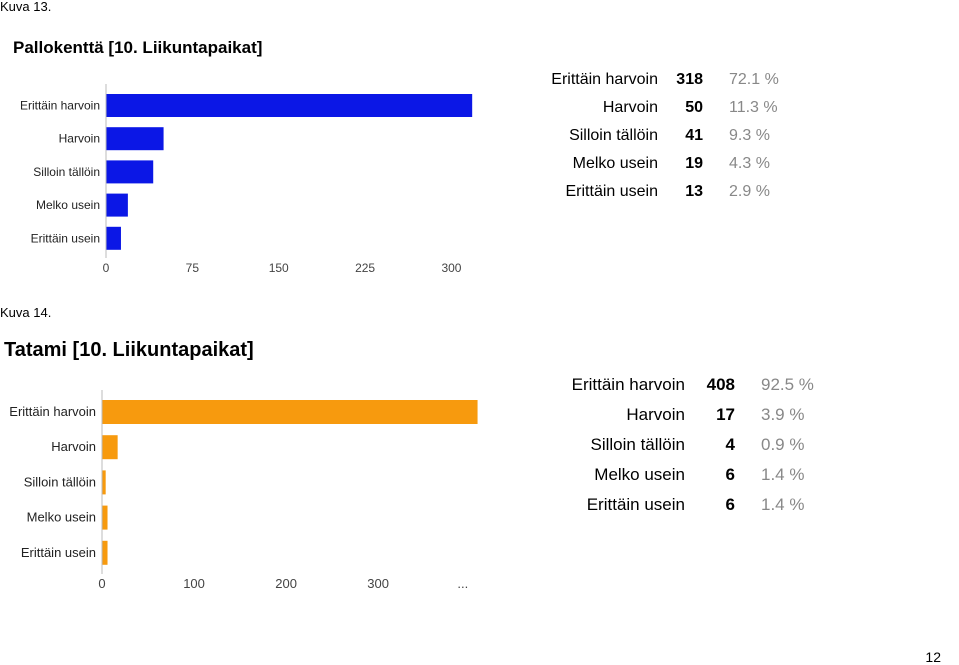 This screenshot has width=959, height=665. What do you see at coordinates (129, 350) in the screenshot?
I see `chart-title: Tatami [10. Liikuntapaikat]` at bounding box center [129, 350].